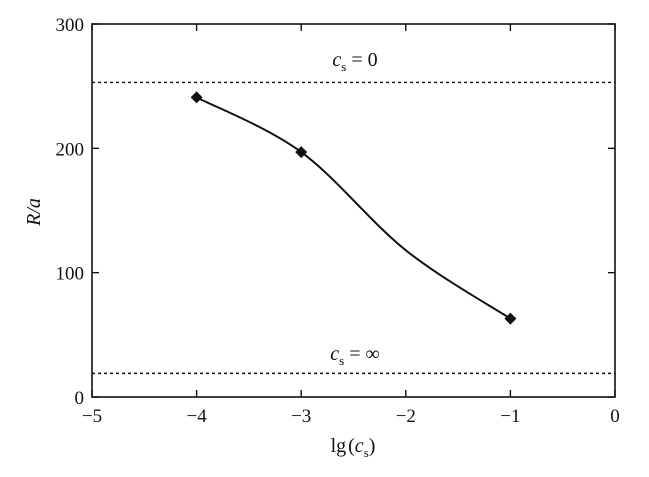 The width and height of the screenshot is (649, 477). What do you see at coordinates (362, 354) in the screenshot?
I see `annotation-cs-infinity-rest: = ∞` at bounding box center [362, 354].